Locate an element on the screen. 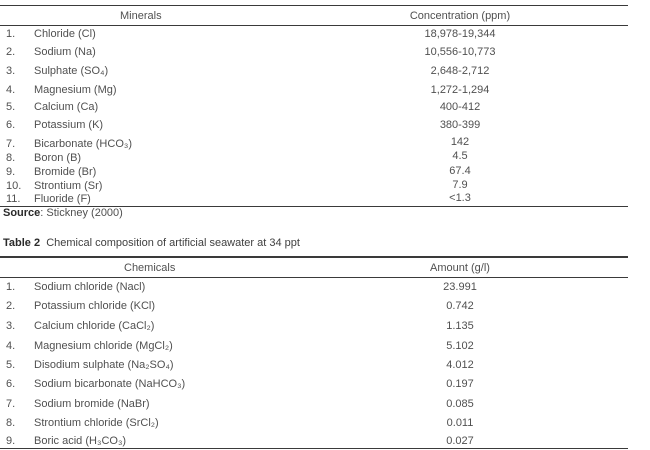 This screenshot has height=450, width=650. mineral-name: Magnesium (Mg) is located at coordinates (75, 90).